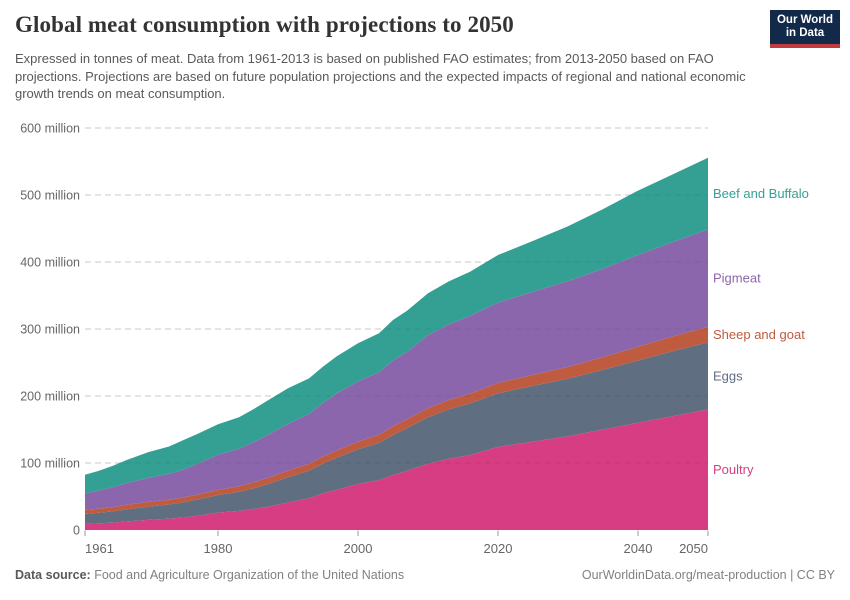  I want to click on x-tick-label-2050: 2050, so click(693, 548).